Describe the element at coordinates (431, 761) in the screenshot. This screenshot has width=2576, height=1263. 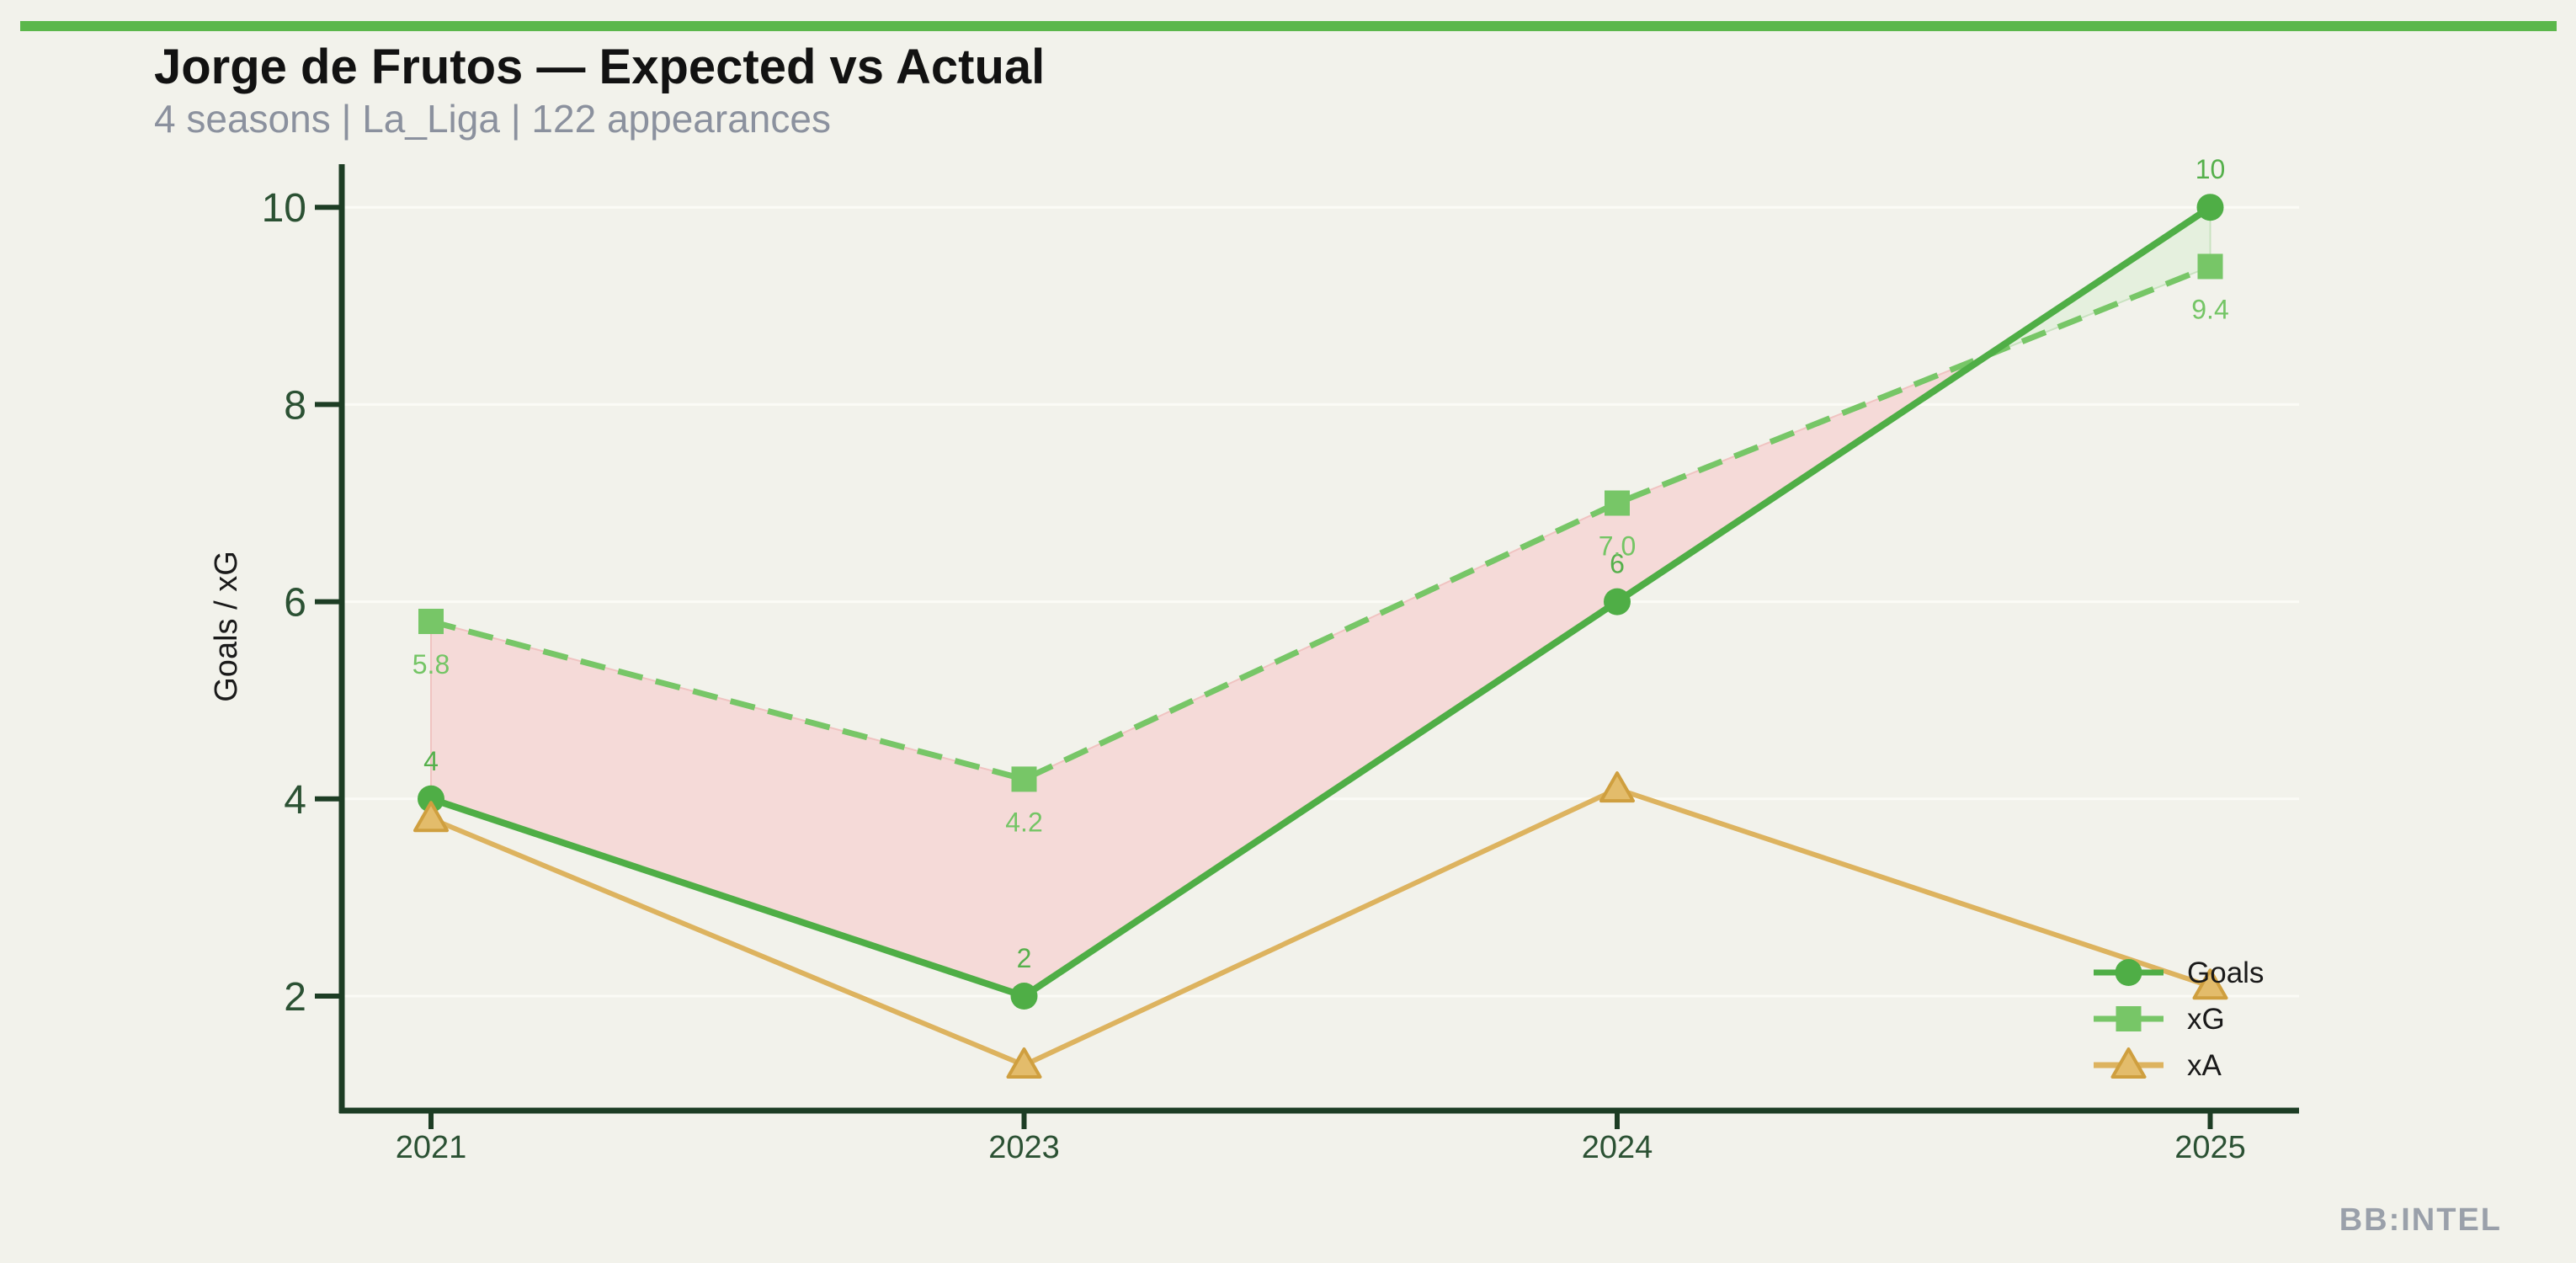
I see `goals-point-label: 4` at that location.